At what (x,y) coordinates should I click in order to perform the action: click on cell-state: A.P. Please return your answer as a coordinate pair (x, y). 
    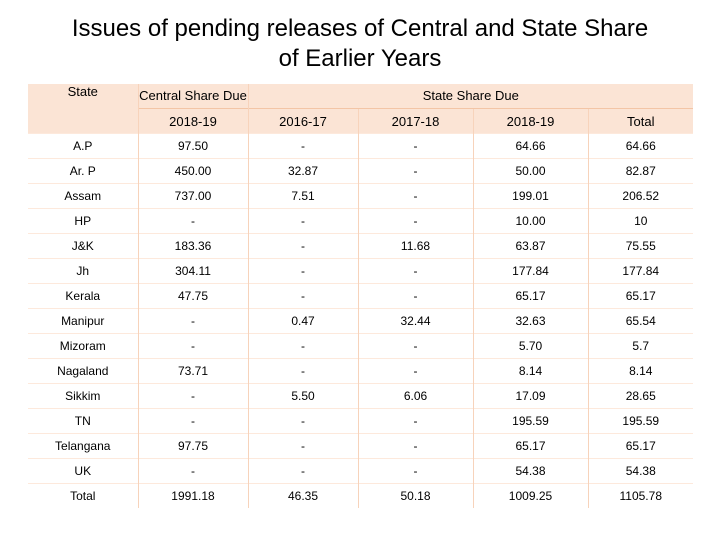
    Looking at the image, I should click on (83, 146).